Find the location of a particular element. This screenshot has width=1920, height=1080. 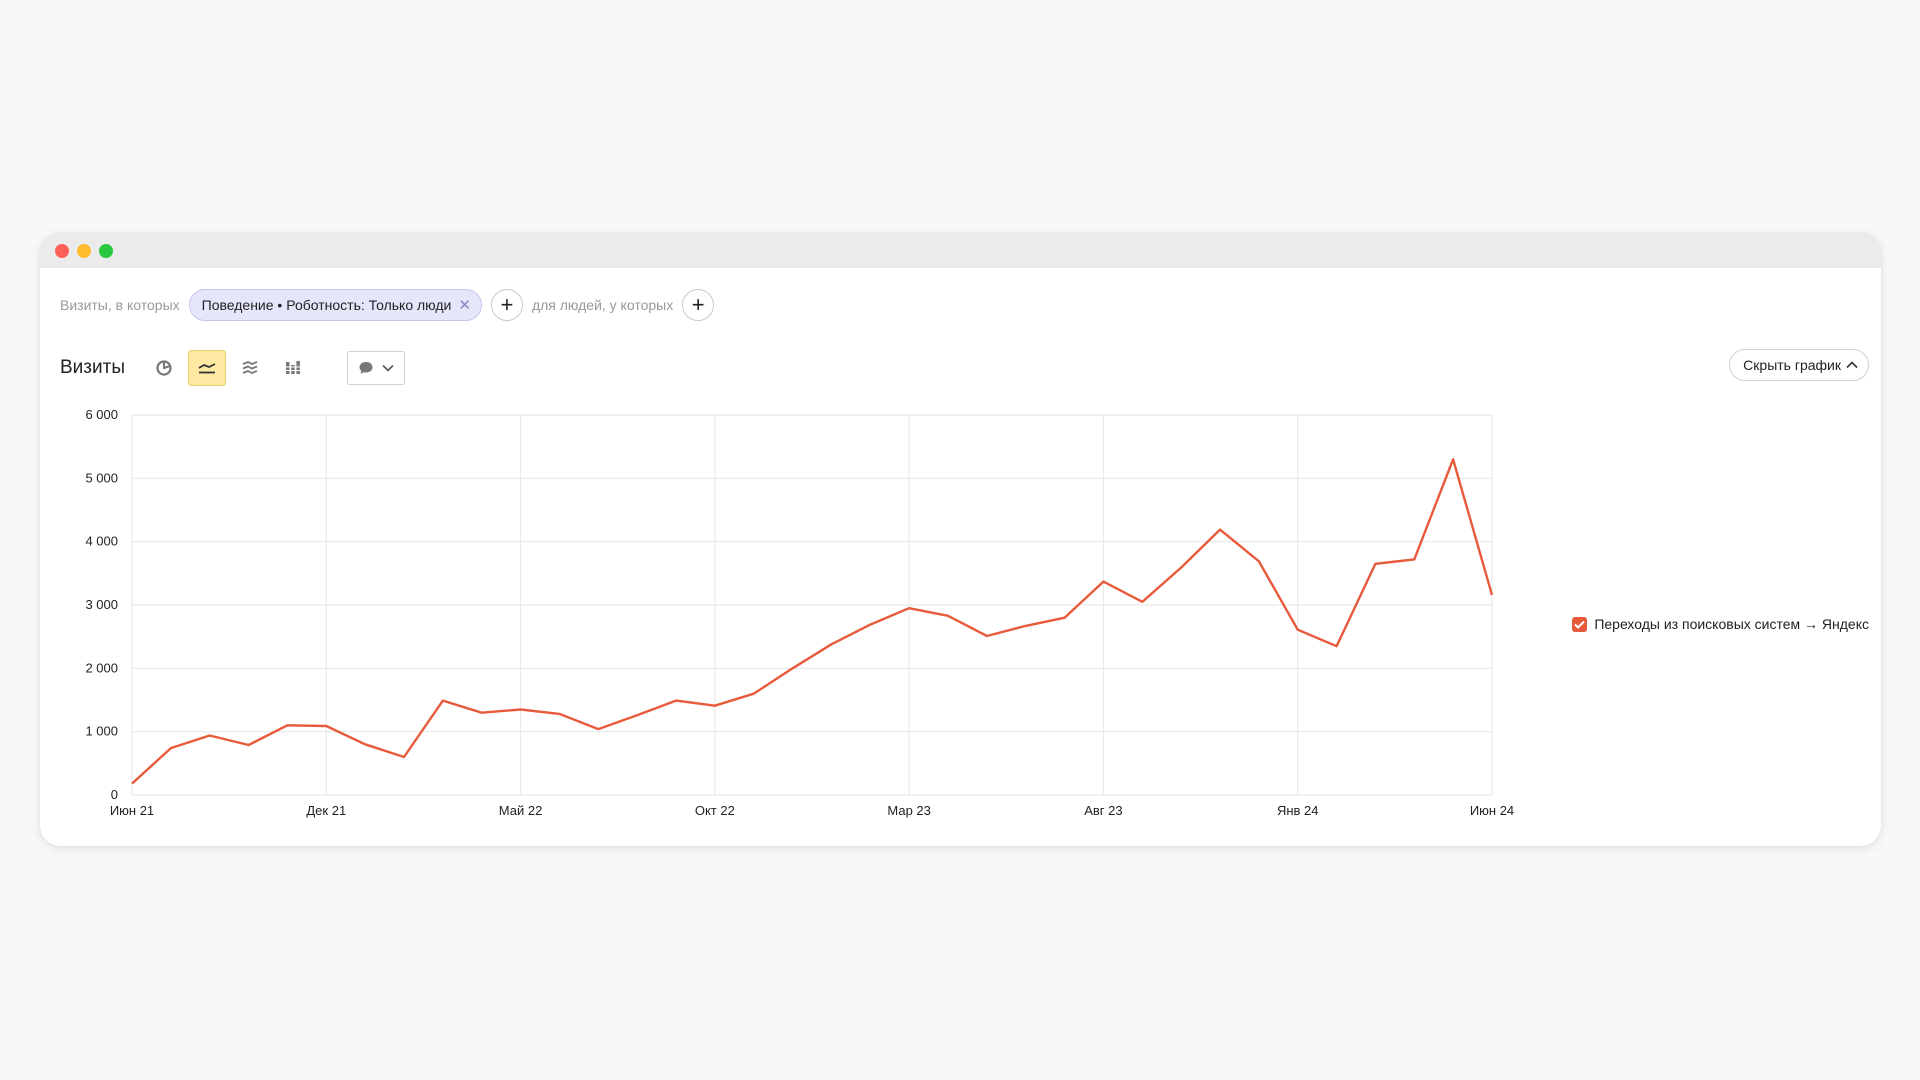

y-tick-label: 0 is located at coordinates (114, 794).